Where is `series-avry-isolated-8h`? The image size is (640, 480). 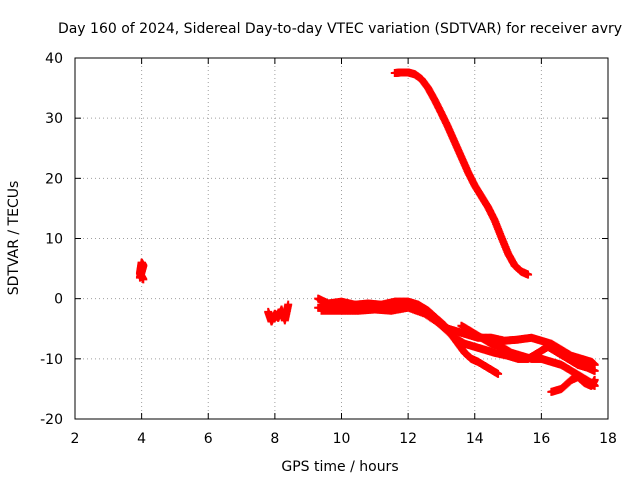
series-avry-isolated-8h is located at coordinates (278, 313).